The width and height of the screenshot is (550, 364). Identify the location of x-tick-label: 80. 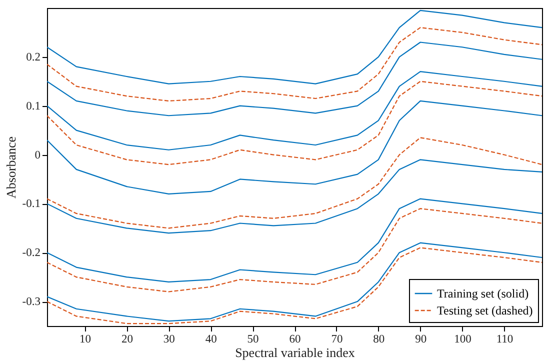
(379, 340).